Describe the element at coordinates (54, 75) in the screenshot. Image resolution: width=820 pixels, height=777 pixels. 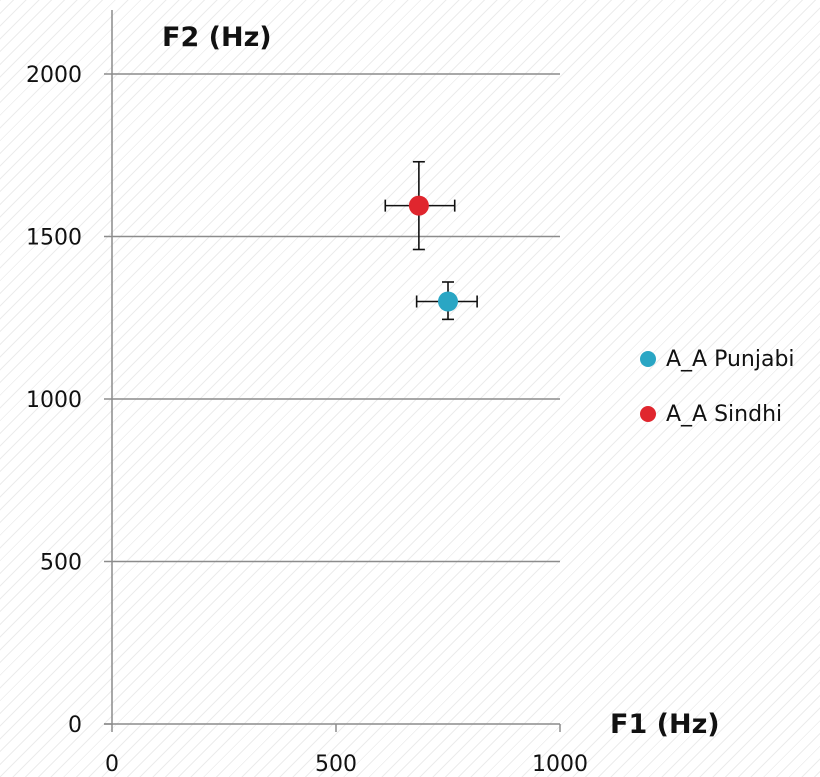
I see `y-tick-label-2000: 2000` at that location.